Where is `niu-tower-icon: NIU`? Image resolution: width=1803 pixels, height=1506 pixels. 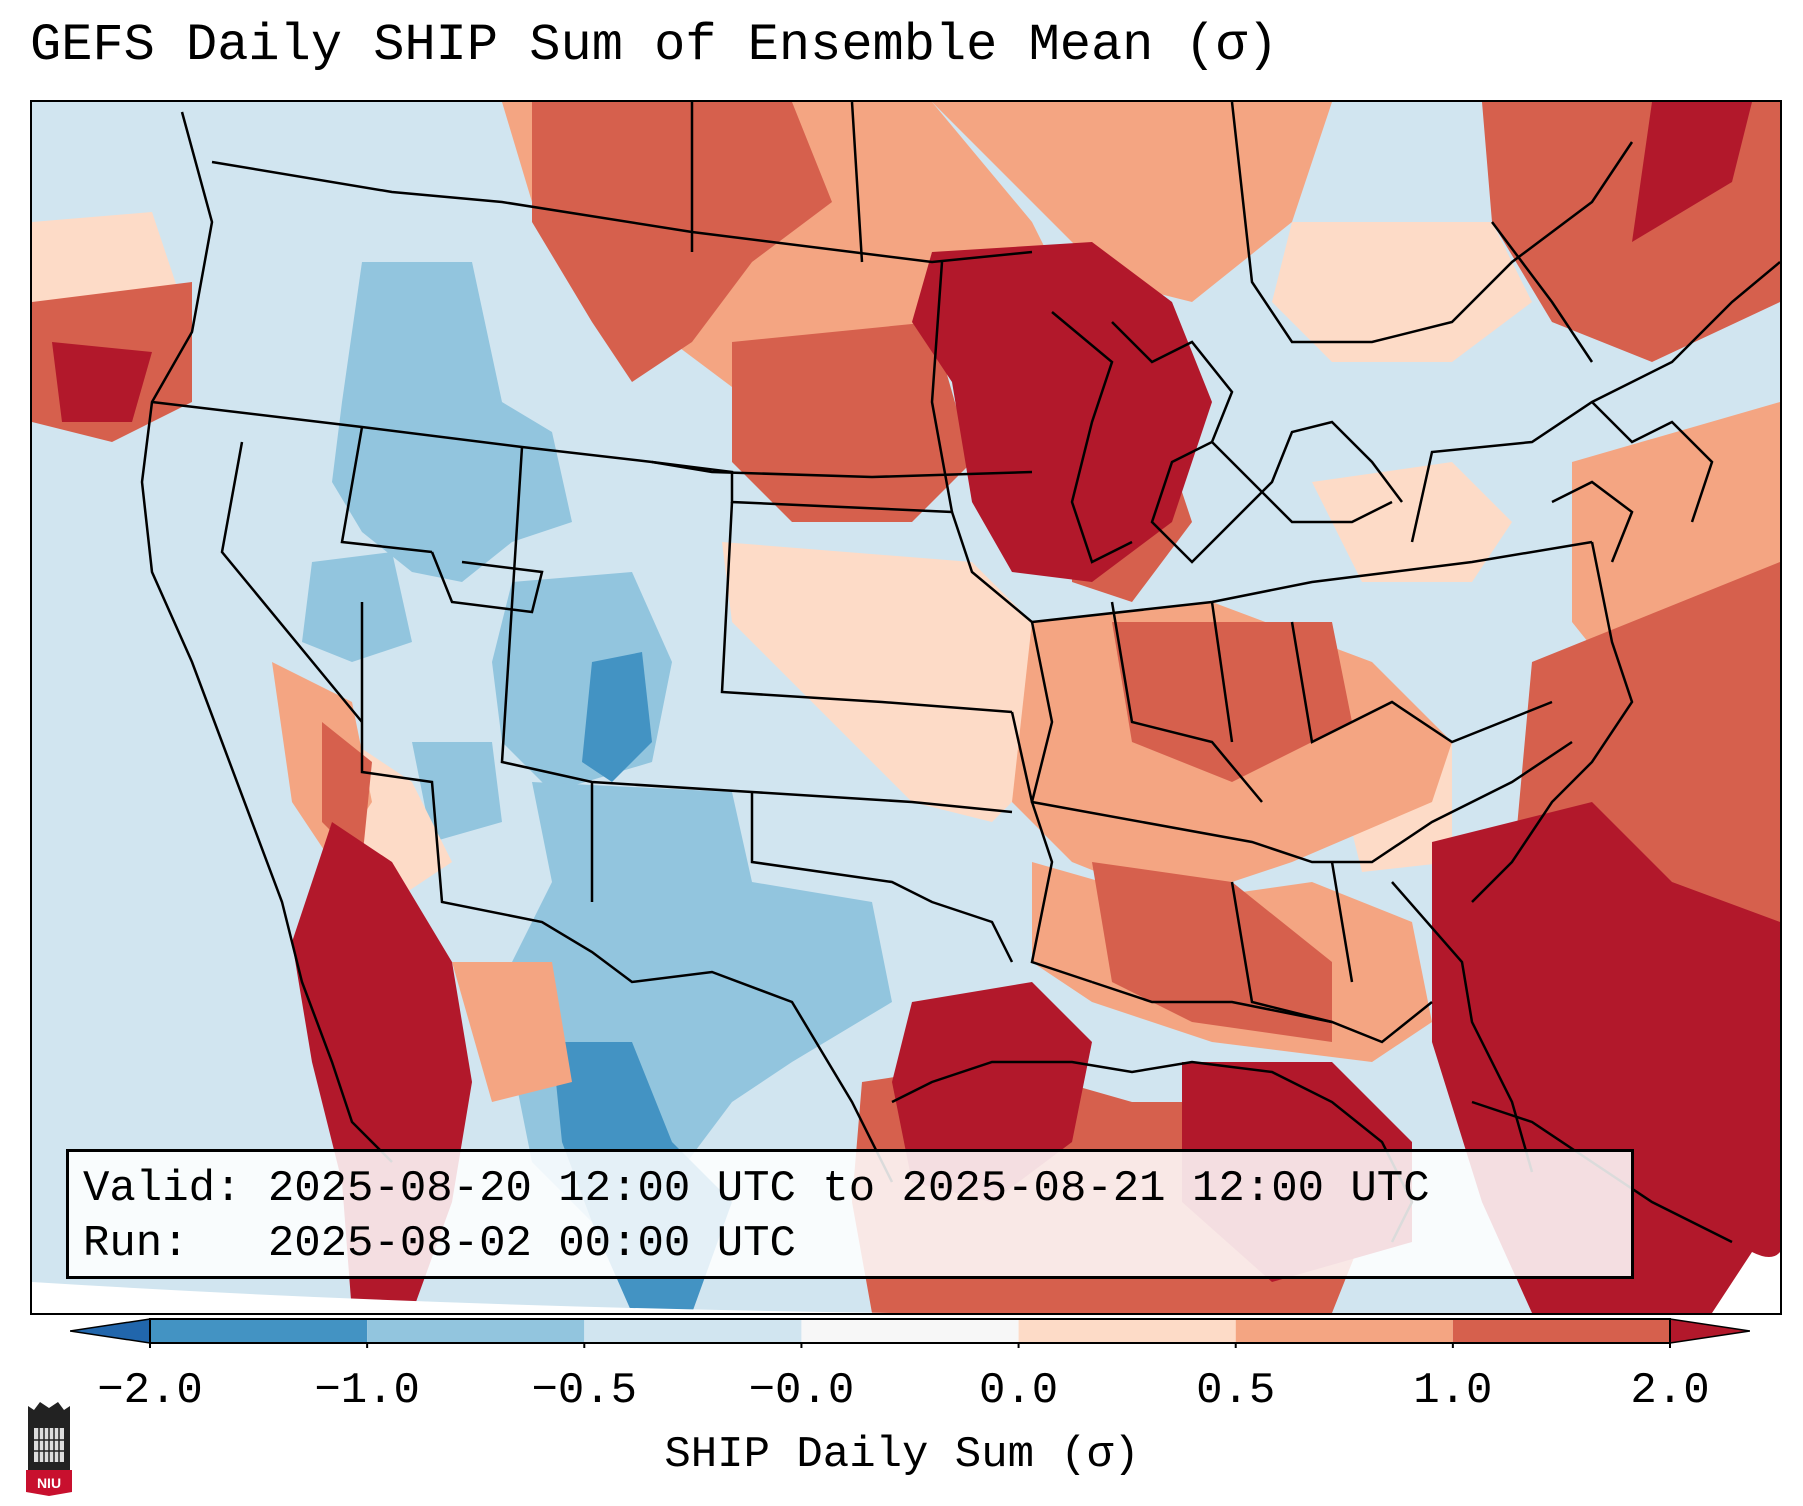
niu-tower-icon: NIU is located at coordinates (49, 1449).